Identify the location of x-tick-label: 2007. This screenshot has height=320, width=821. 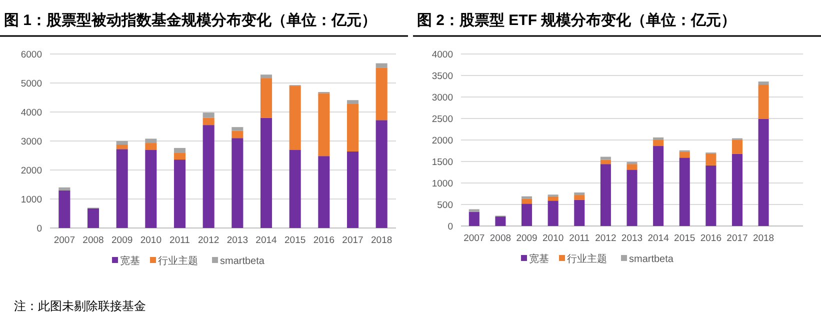
(64, 240).